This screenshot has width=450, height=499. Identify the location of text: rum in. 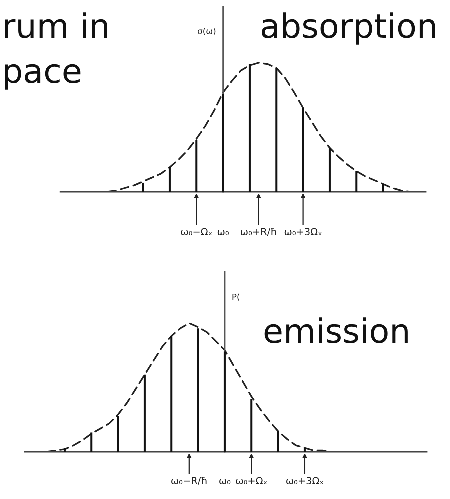
(56, 25).